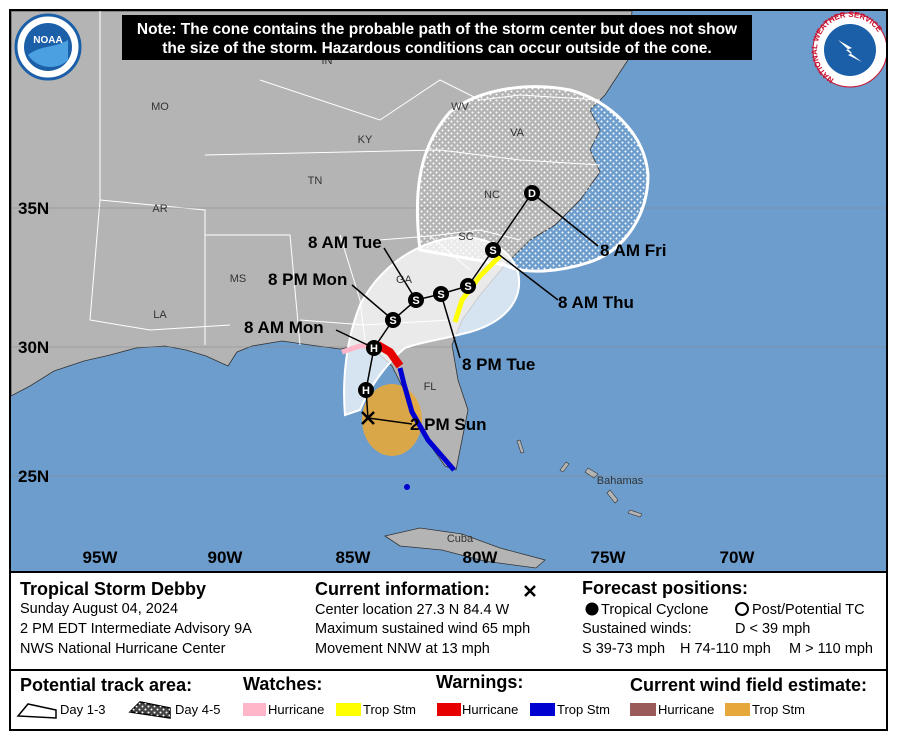 Image resolution: width=897 pixels, height=741 pixels. What do you see at coordinates (150, 710) in the screenshot?
I see `day45-pattern` at bounding box center [150, 710].